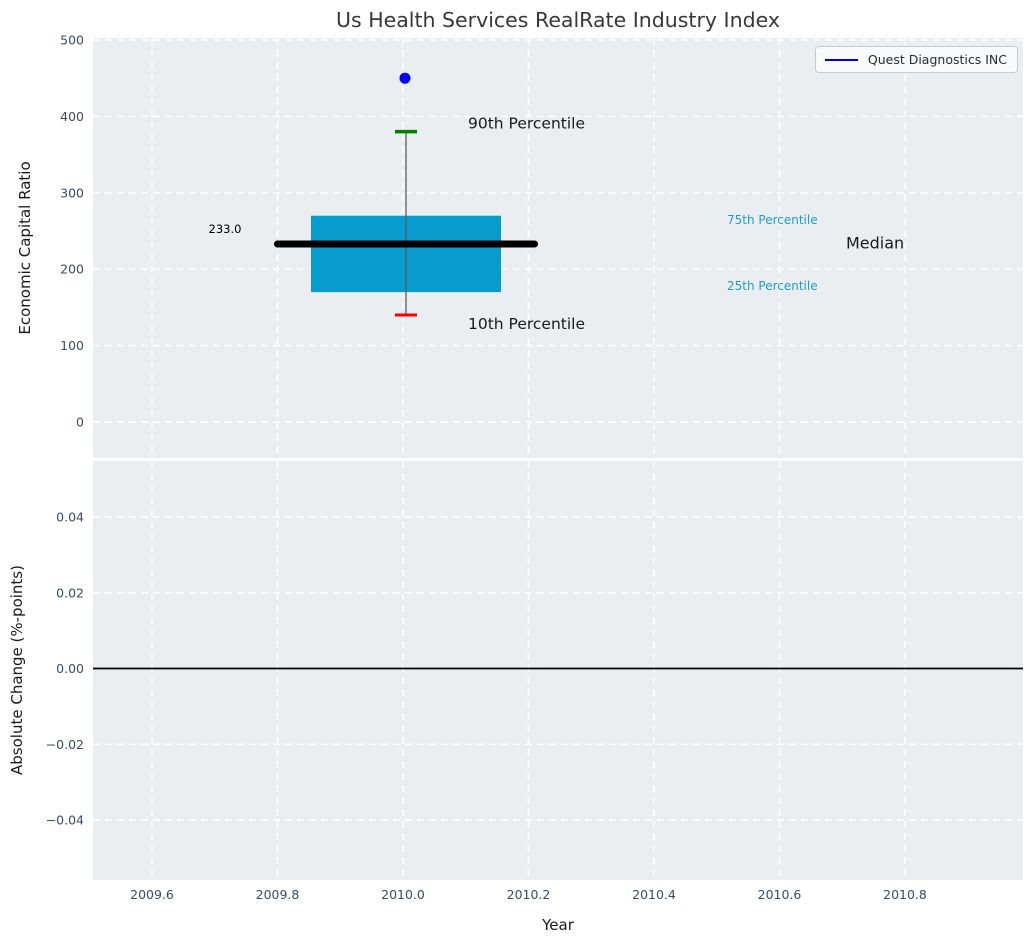 The height and width of the screenshot is (942, 1034). I want to click on annotation-p10-label: 10th Percentile, so click(526, 324).